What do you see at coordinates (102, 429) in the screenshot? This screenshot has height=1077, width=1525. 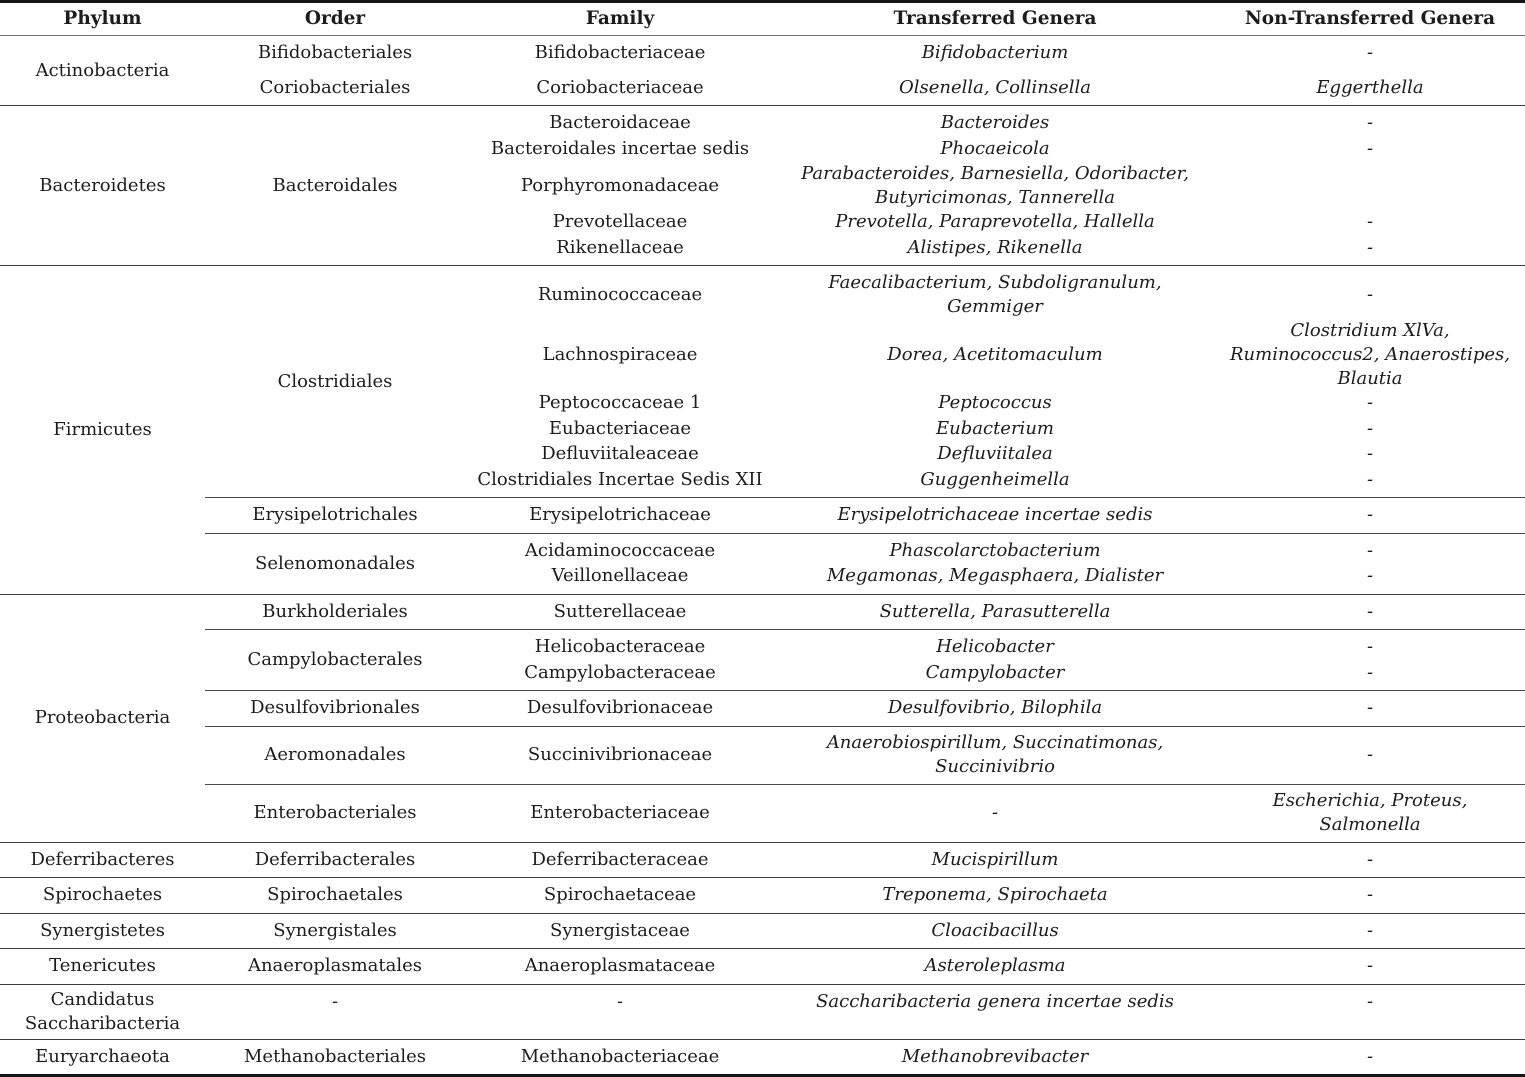 I see `phylum-name: Firmicutes` at bounding box center [102, 429].